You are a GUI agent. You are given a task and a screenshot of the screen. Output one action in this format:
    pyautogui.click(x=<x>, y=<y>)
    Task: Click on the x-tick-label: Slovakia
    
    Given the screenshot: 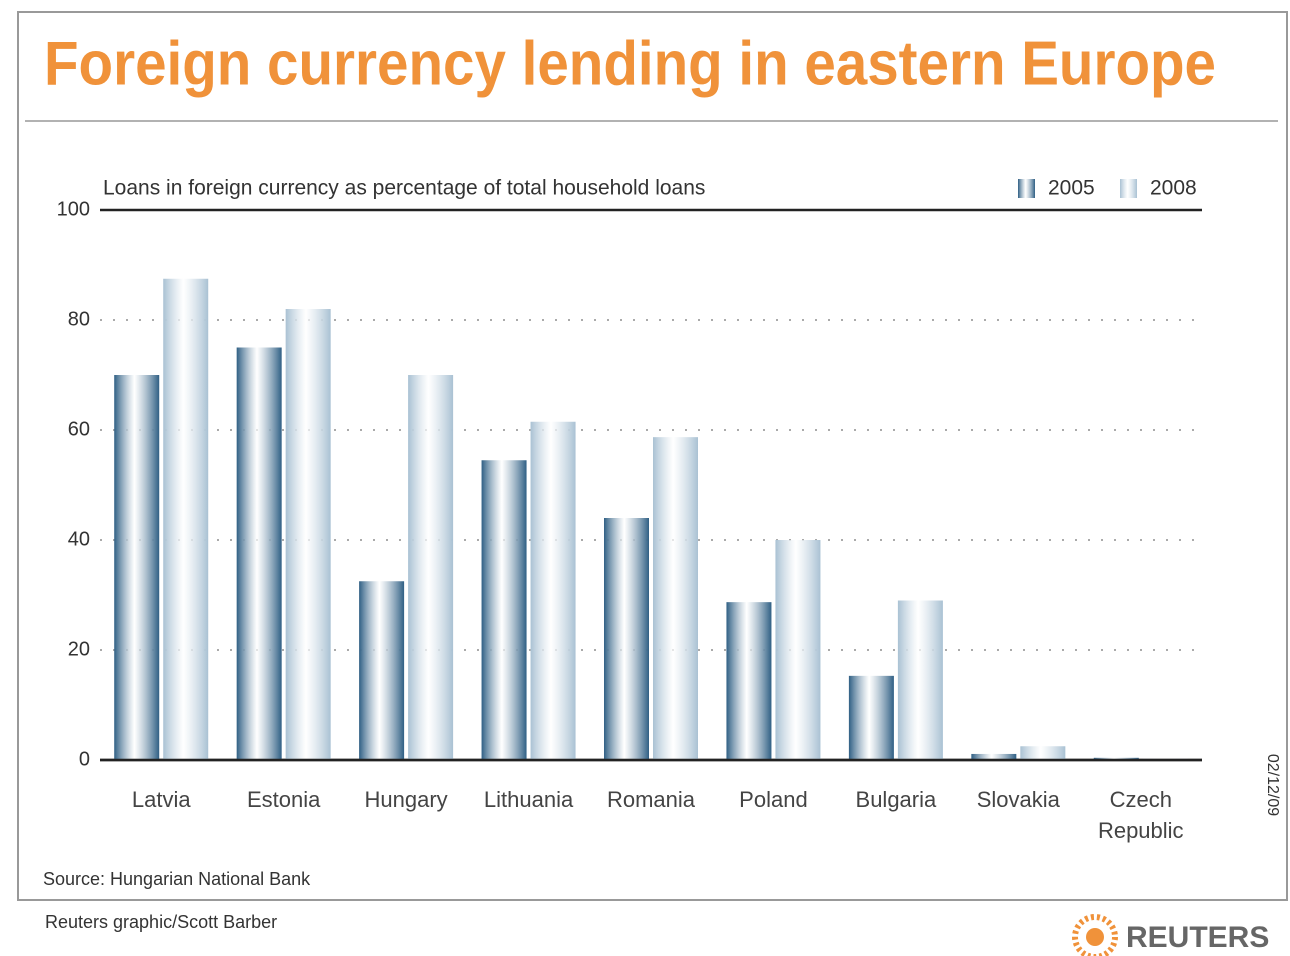 What is the action you would take?
    pyautogui.click(x=1018, y=799)
    